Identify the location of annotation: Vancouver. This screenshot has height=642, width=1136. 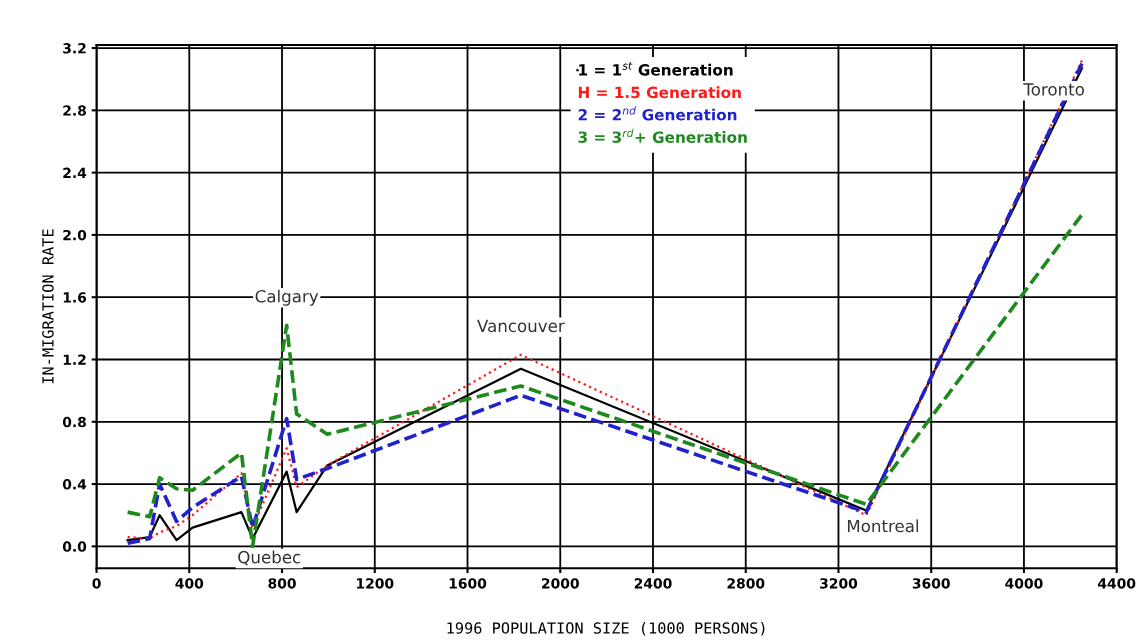
(521, 326).